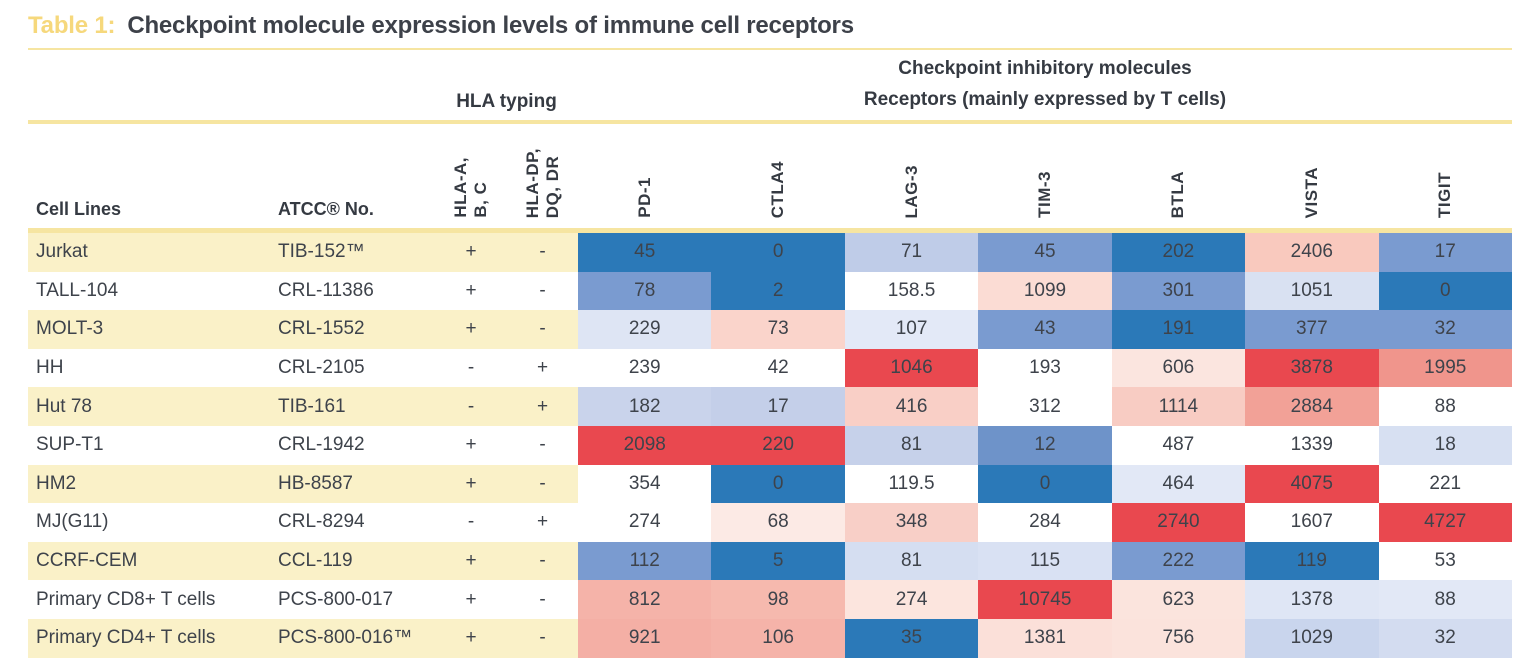 This screenshot has width=1530, height=669. What do you see at coordinates (1045, 599) in the screenshot?
I see `heat-cell: 10745` at bounding box center [1045, 599].